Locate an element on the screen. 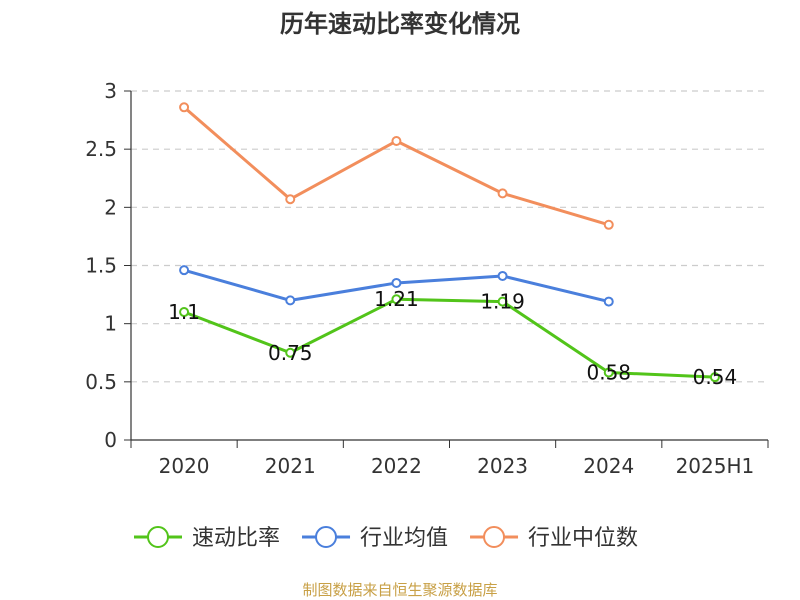 The width and height of the screenshot is (800, 600). data-label: 0.75 is located at coordinates (290, 353).